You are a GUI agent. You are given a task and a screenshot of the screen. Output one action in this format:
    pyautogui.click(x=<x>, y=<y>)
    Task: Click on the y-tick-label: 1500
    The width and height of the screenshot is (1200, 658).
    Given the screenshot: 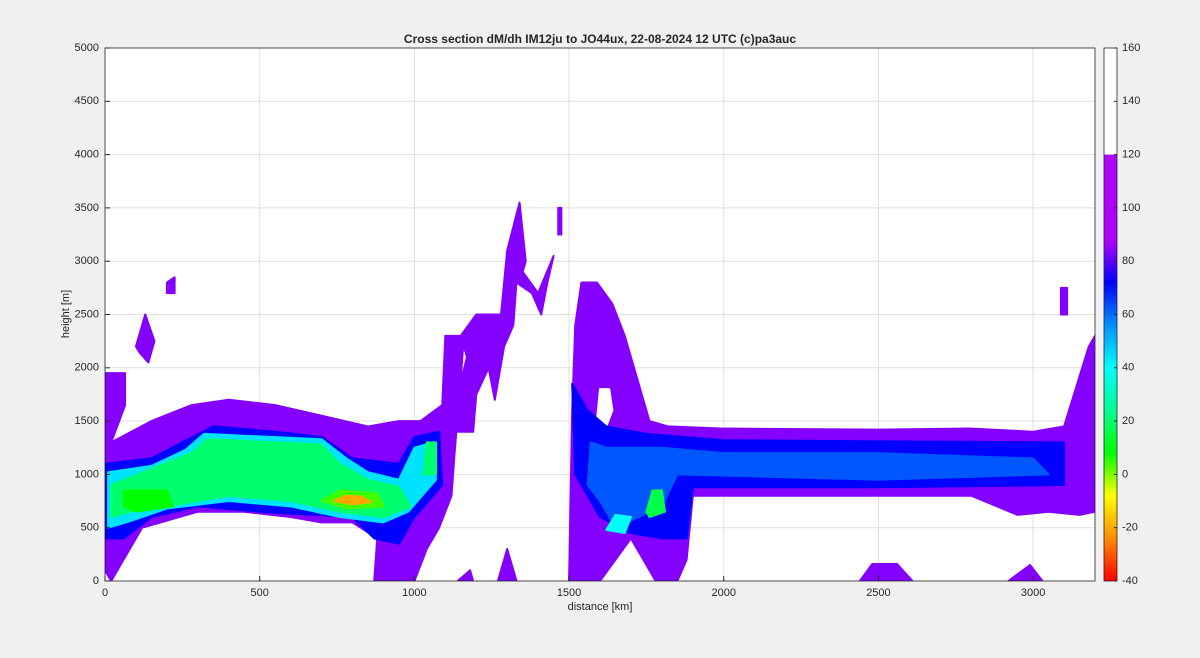 What is the action you would take?
    pyautogui.click(x=87, y=421)
    